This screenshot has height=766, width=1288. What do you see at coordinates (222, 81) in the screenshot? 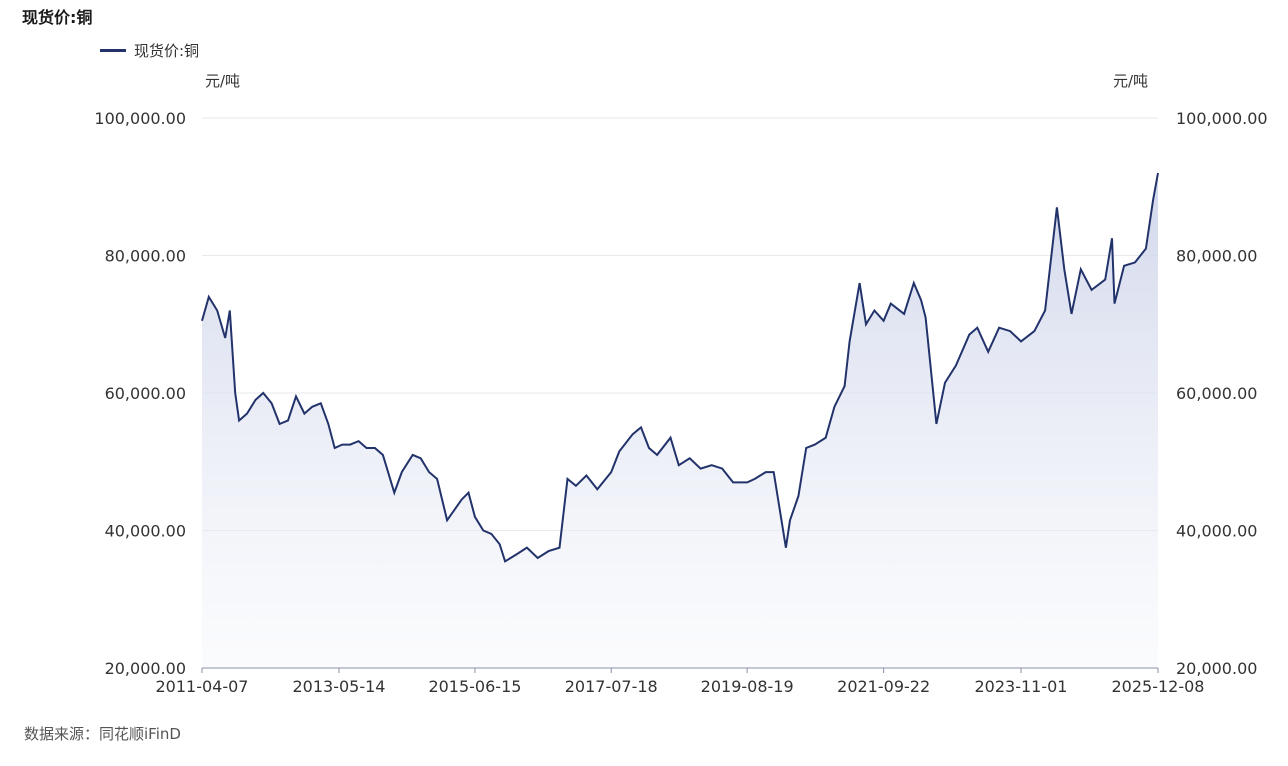
I see `y-unit-left: 元/吨` at bounding box center [222, 81].